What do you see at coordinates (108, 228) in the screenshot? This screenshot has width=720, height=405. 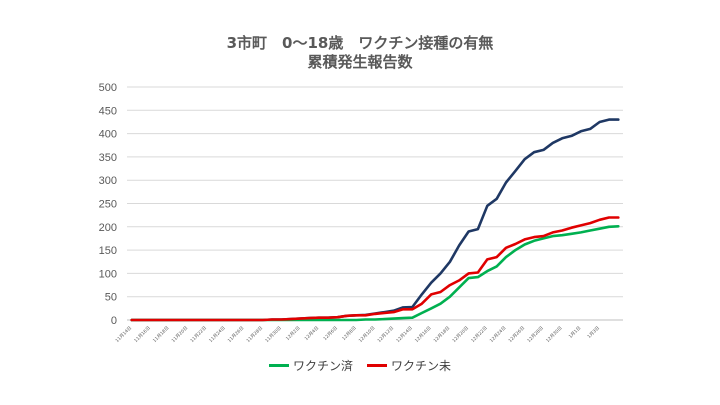 I see `y-tick-label: 200` at bounding box center [108, 228].